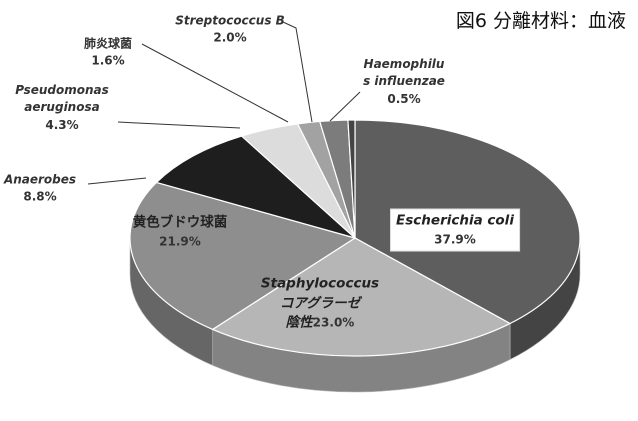  I want to click on value-label: 1.6%, so click(108, 61).